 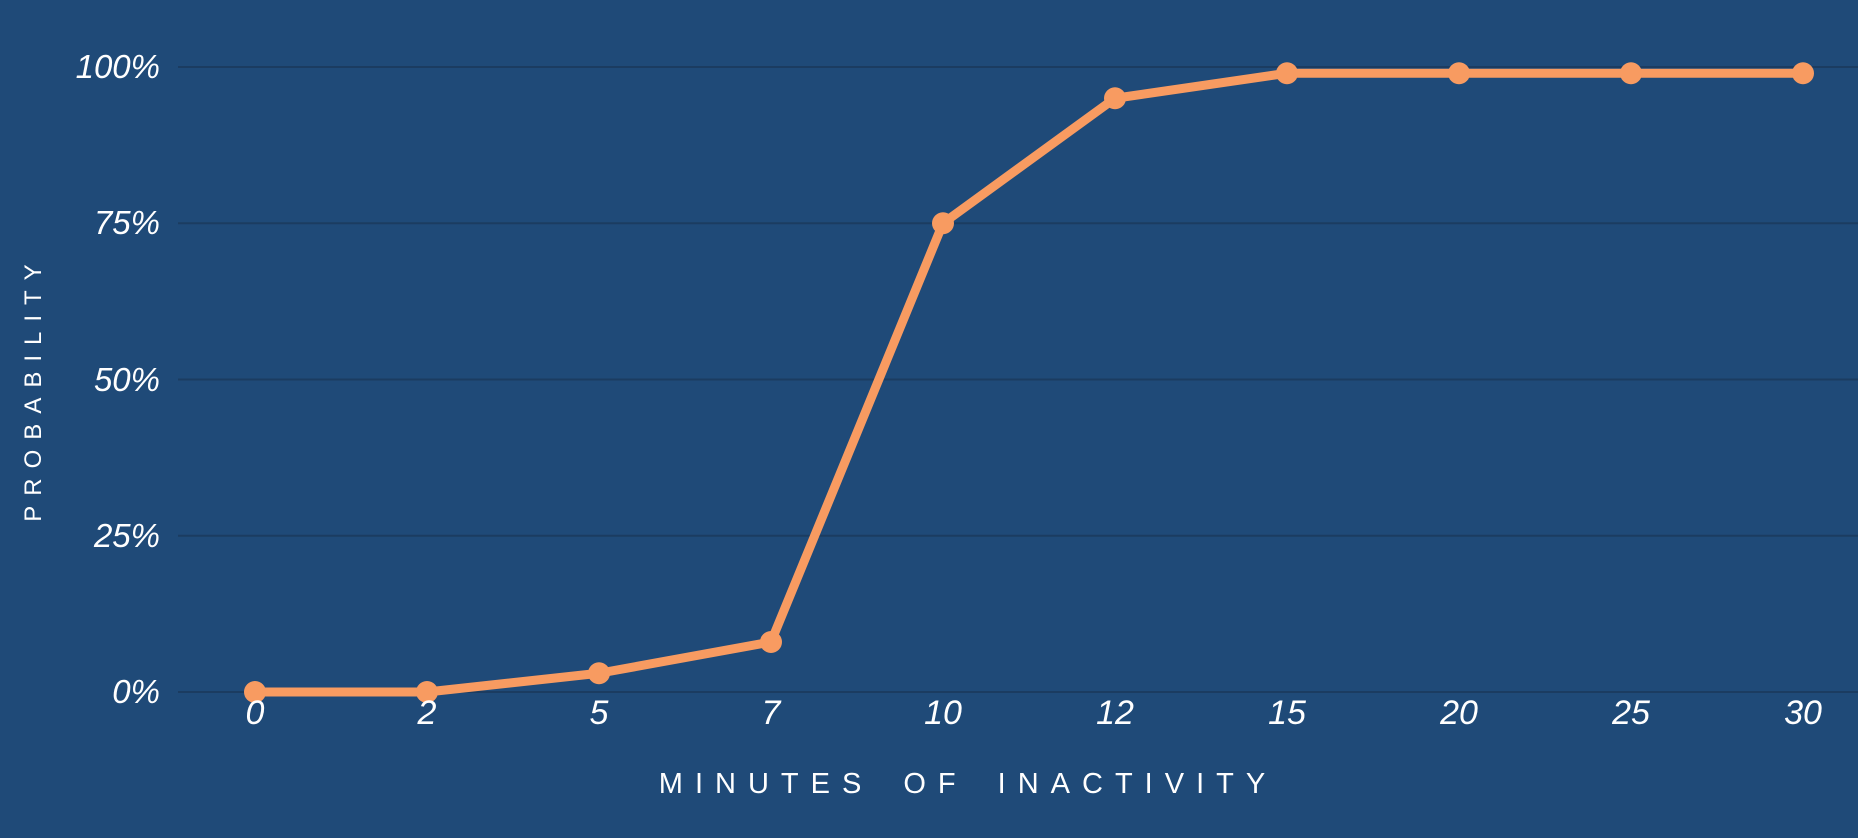 What do you see at coordinates (968, 784) in the screenshot?
I see `x-axis-title: MINUTES OF INACTIVITY` at bounding box center [968, 784].